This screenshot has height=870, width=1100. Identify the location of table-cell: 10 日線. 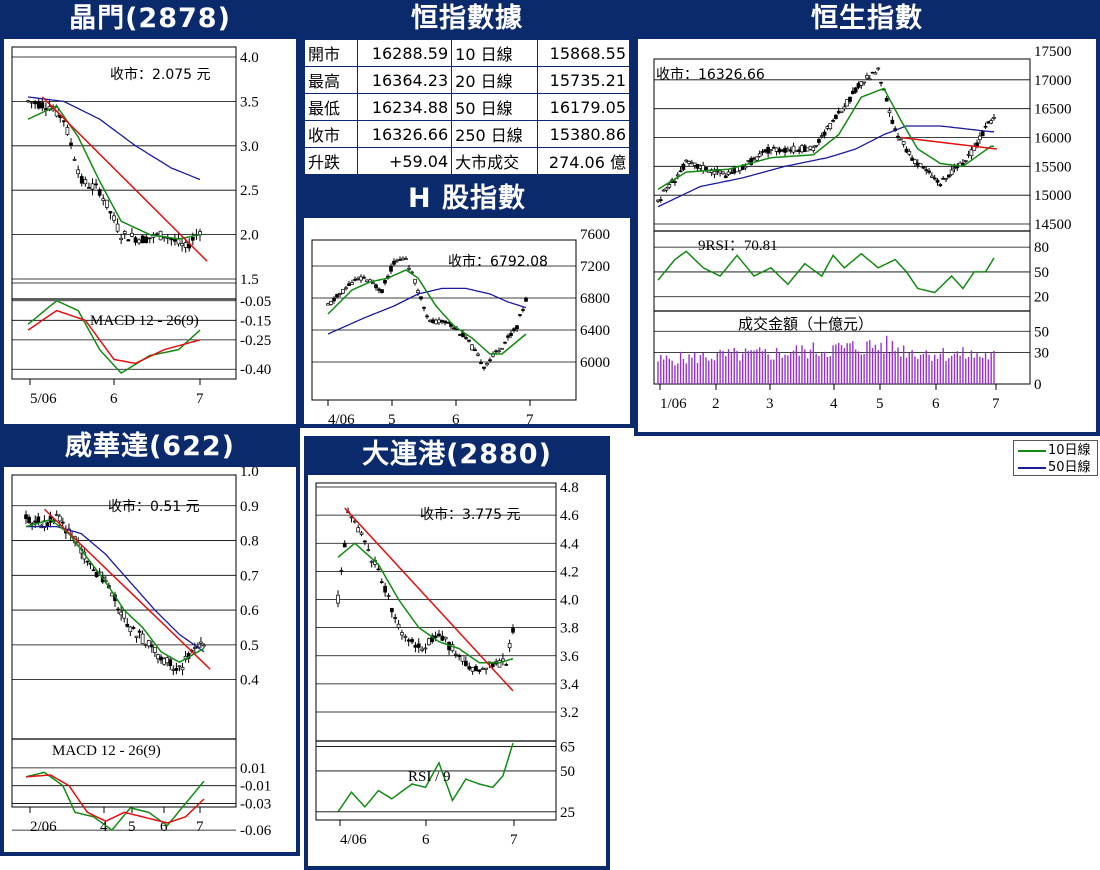
(494, 53).